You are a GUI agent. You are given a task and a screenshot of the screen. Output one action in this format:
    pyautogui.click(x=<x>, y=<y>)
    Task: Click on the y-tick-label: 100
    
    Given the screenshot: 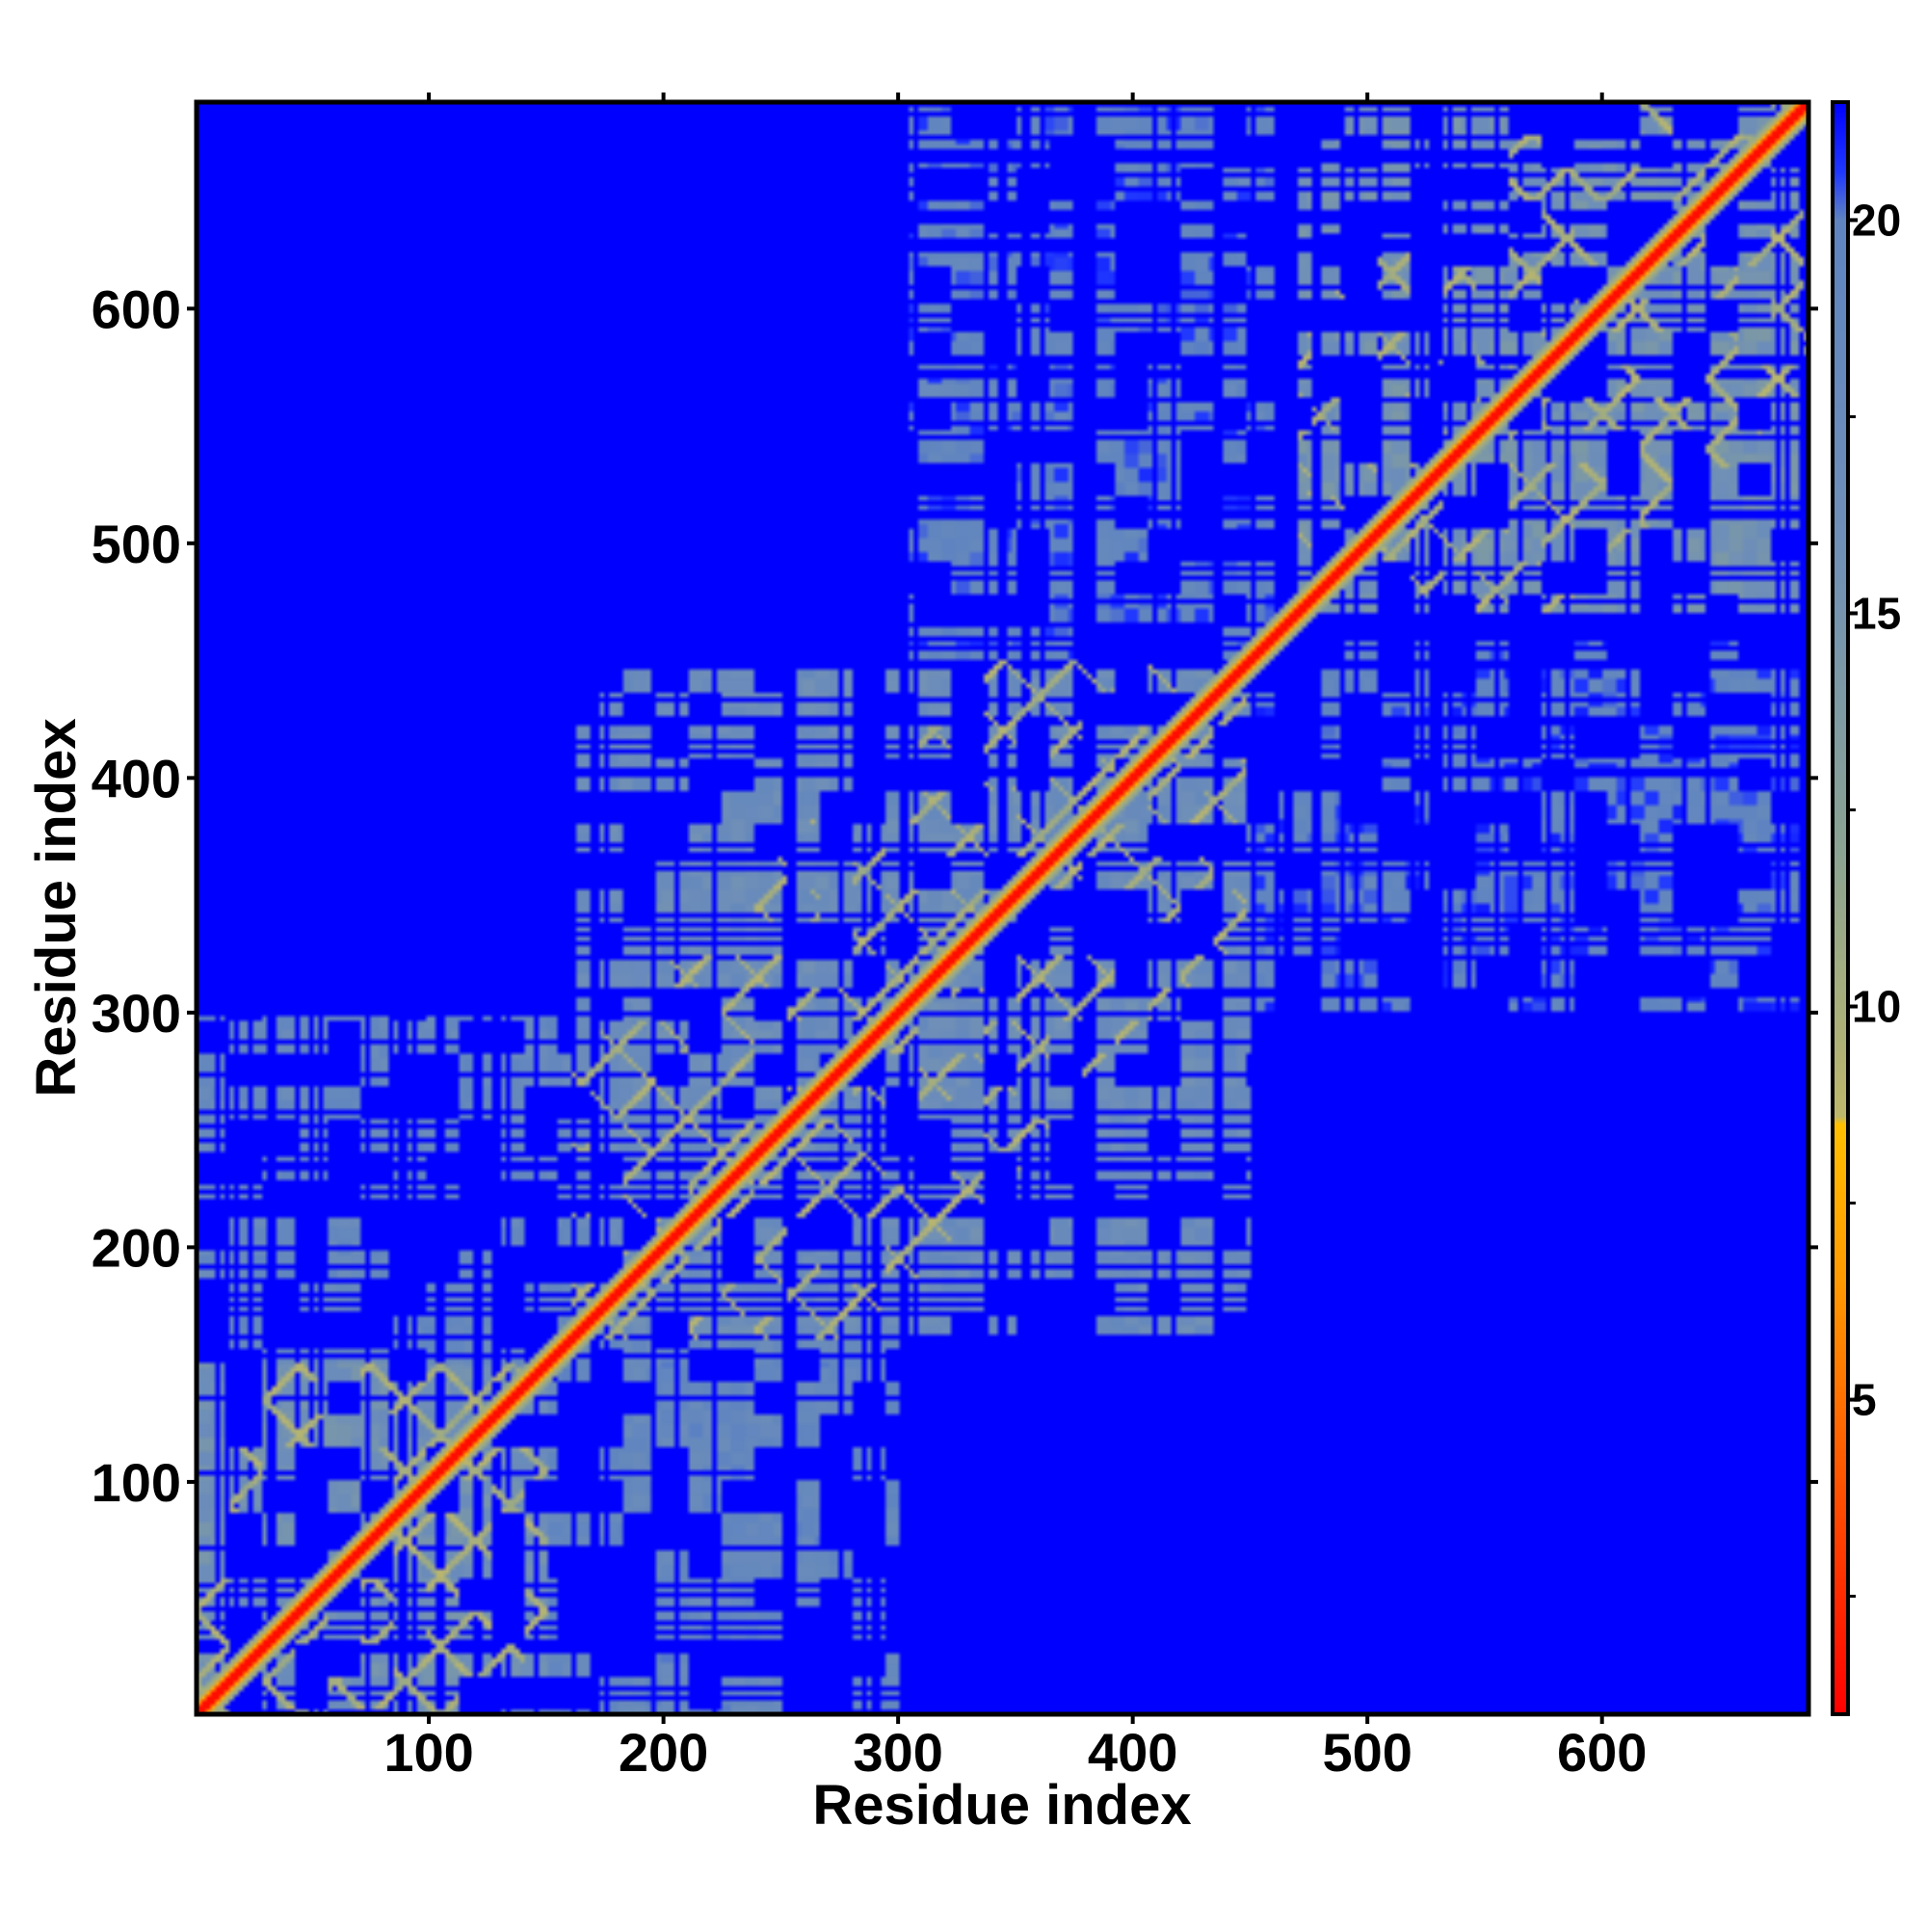 What is the action you would take?
    pyautogui.click(x=136, y=1482)
    